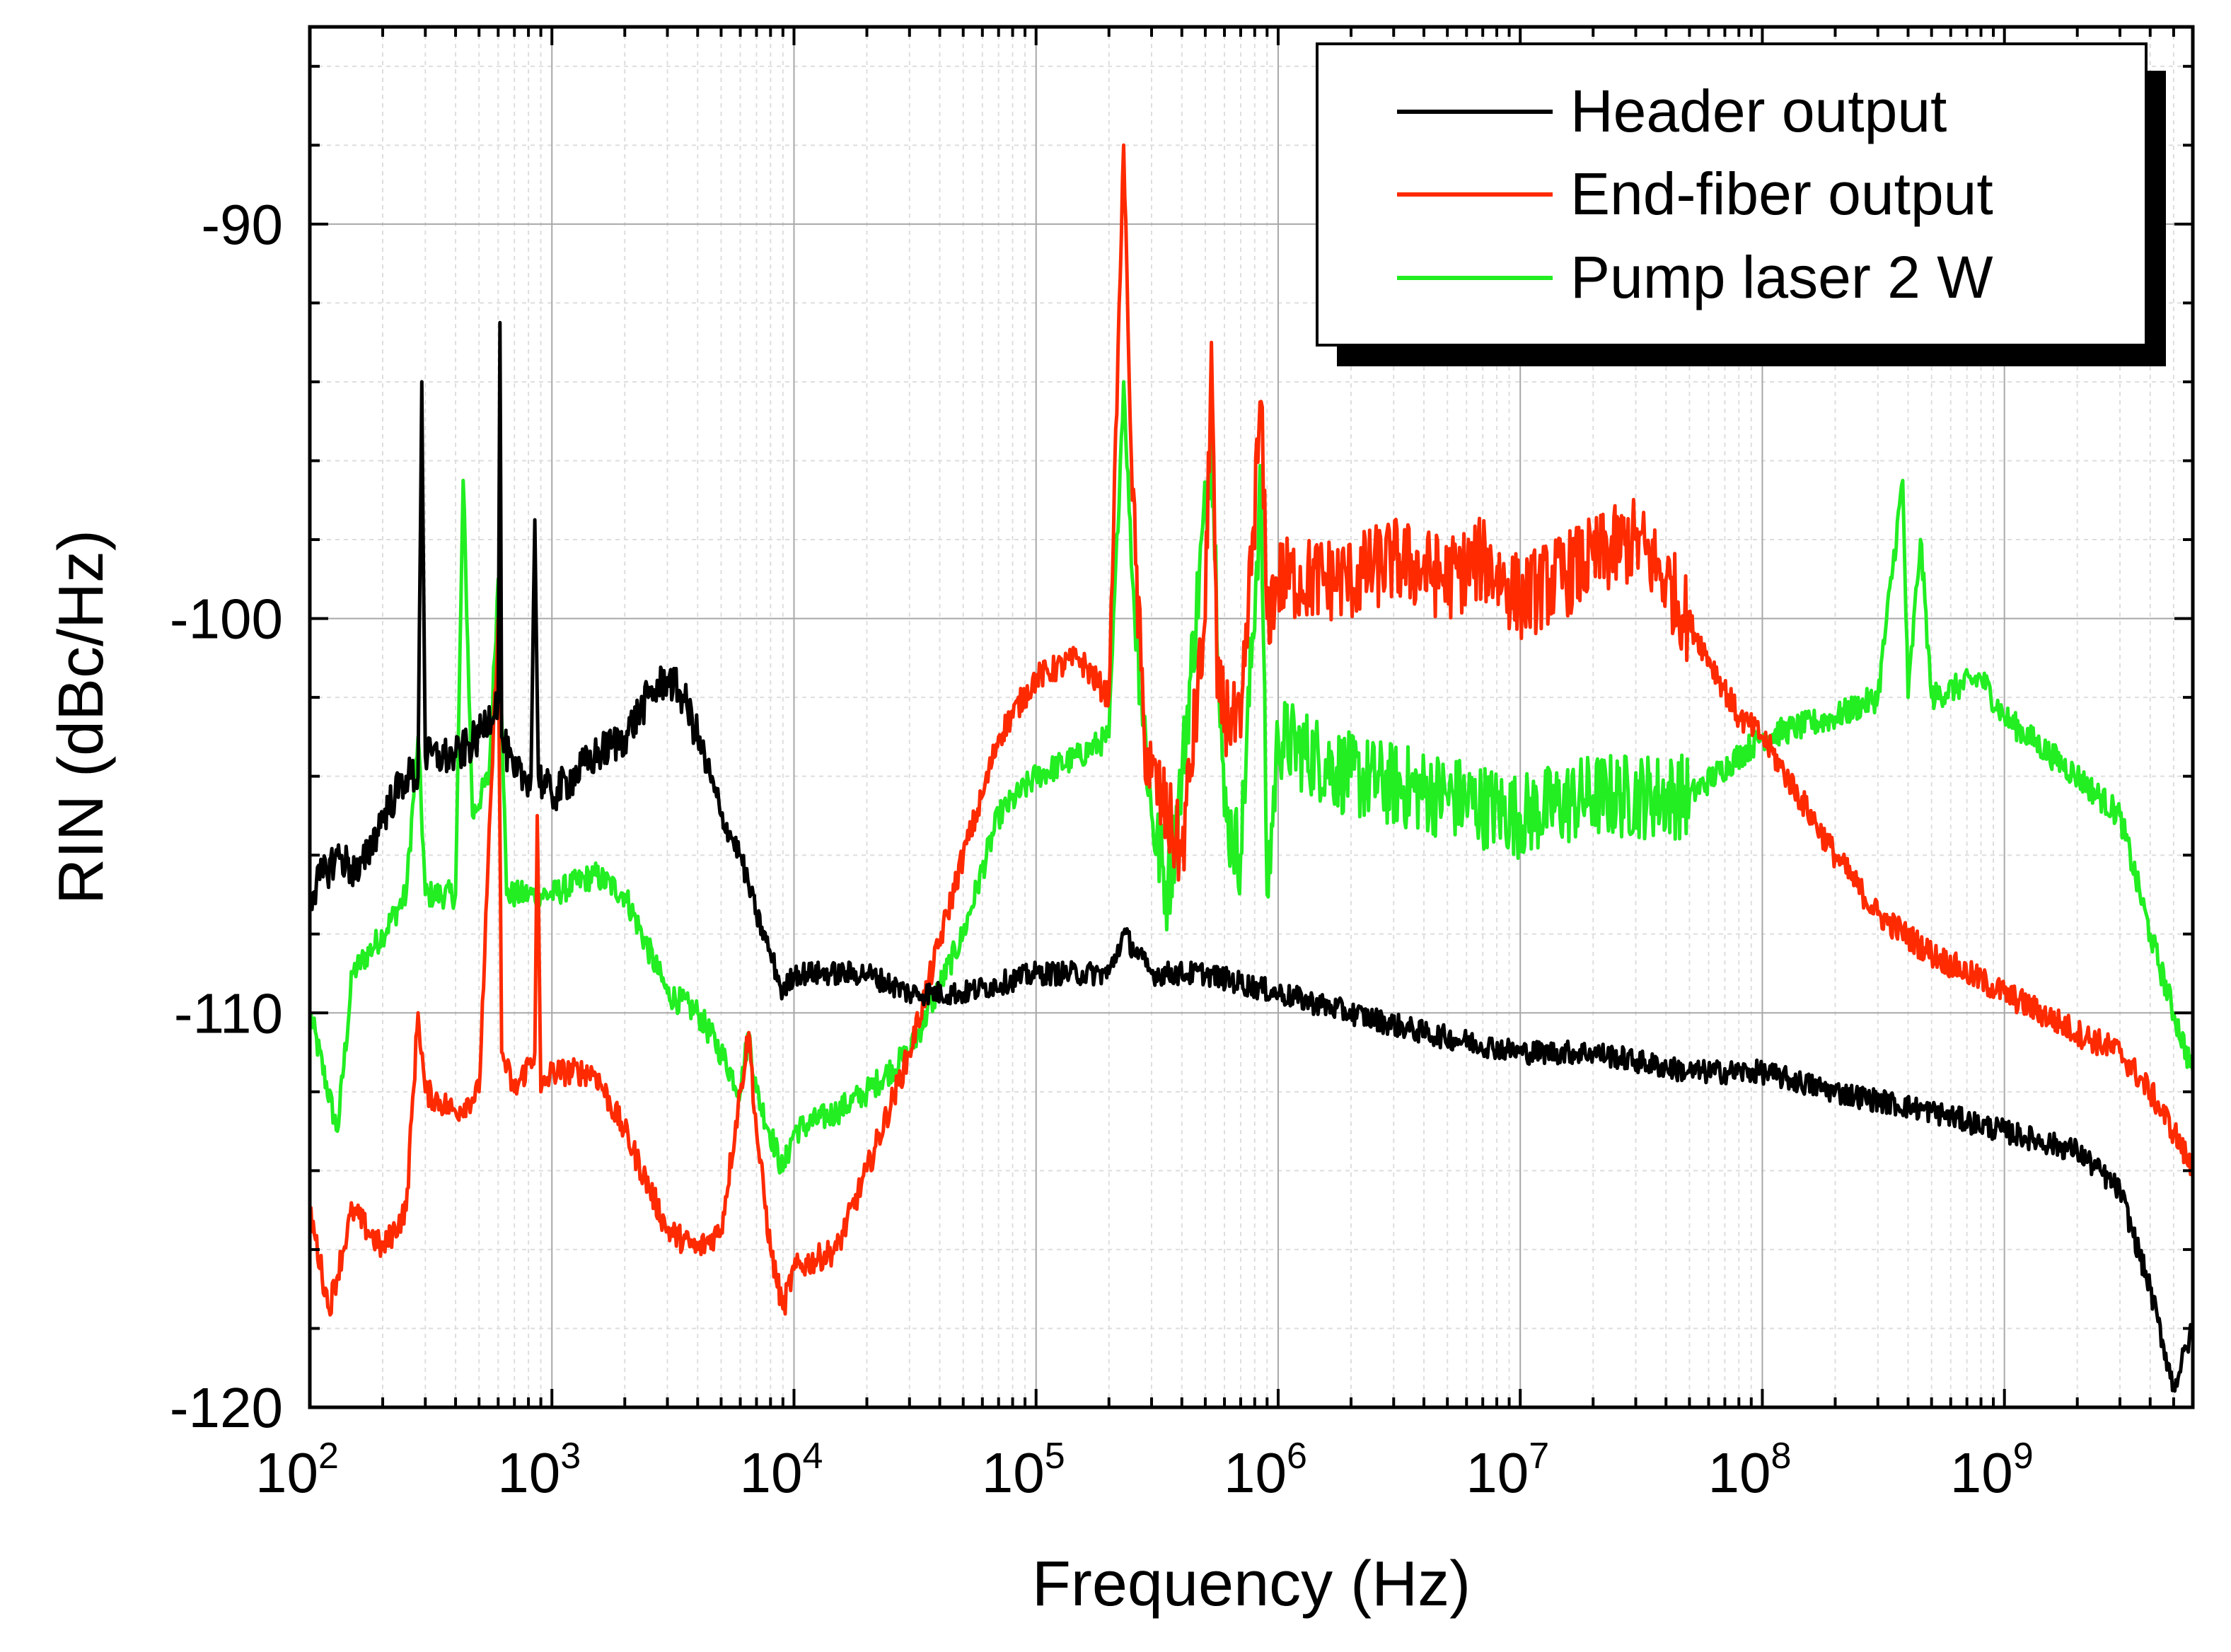 Image resolution: width=2231 pixels, height=1652 pixels. Describe the element at coordinates (226, 620) in the screenshot. I see `y-tick-label: -100` at that location.